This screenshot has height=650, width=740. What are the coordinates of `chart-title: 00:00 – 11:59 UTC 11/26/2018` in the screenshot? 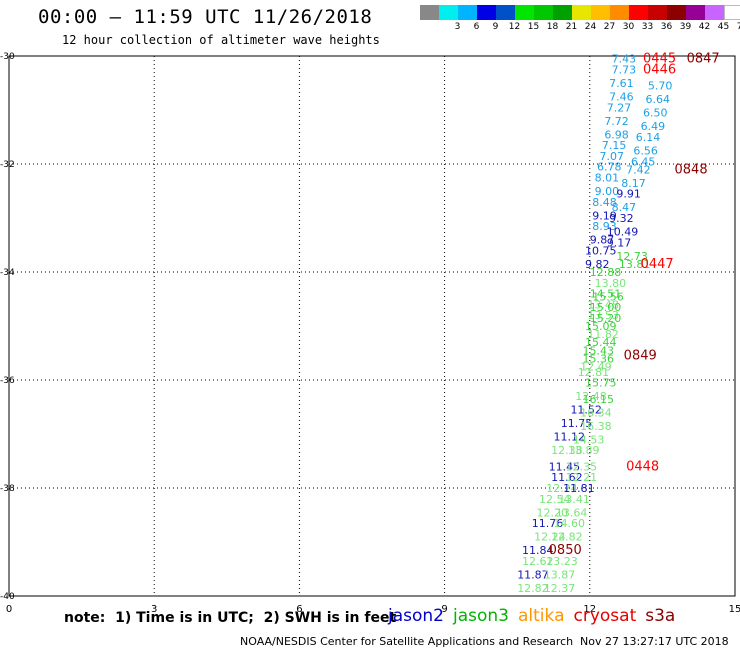 It's located at (205, 17).